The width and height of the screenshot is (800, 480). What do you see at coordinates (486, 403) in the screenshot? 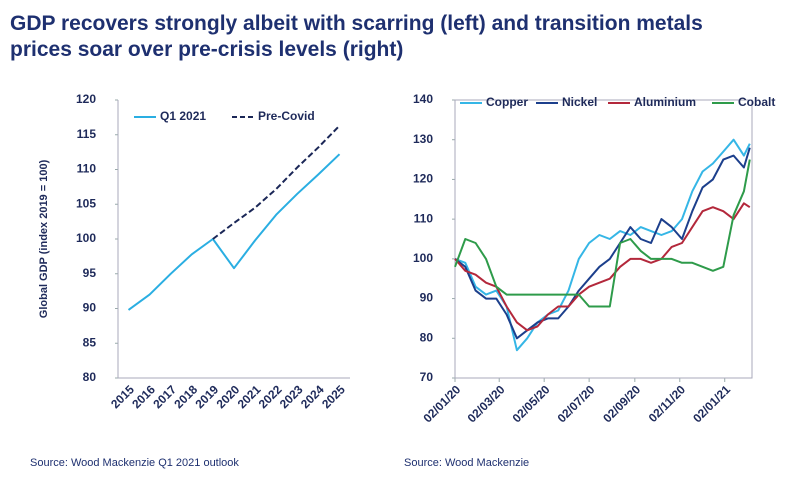
I see `x-tick-label: 02/03/20` at bounding box center [486, 403].